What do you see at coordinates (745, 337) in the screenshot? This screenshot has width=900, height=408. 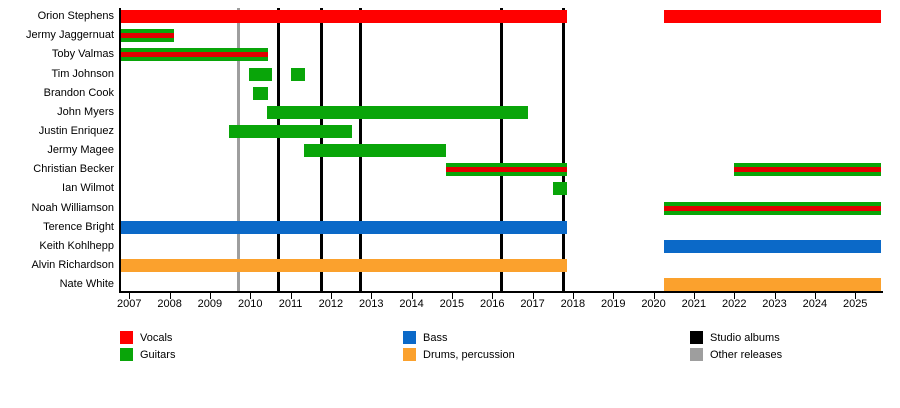 I see `legend-label: Studio albums` at bounding box center [745, 337].